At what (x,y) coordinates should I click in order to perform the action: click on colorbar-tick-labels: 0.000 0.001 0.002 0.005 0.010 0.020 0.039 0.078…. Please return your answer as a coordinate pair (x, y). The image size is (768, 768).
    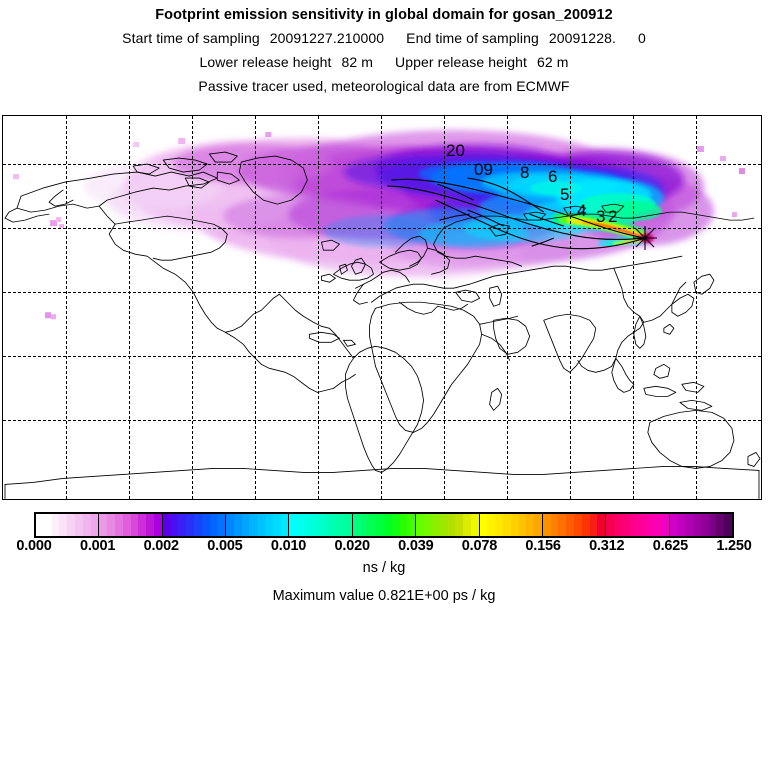
    Looking at the image, I should click on (384, 548).